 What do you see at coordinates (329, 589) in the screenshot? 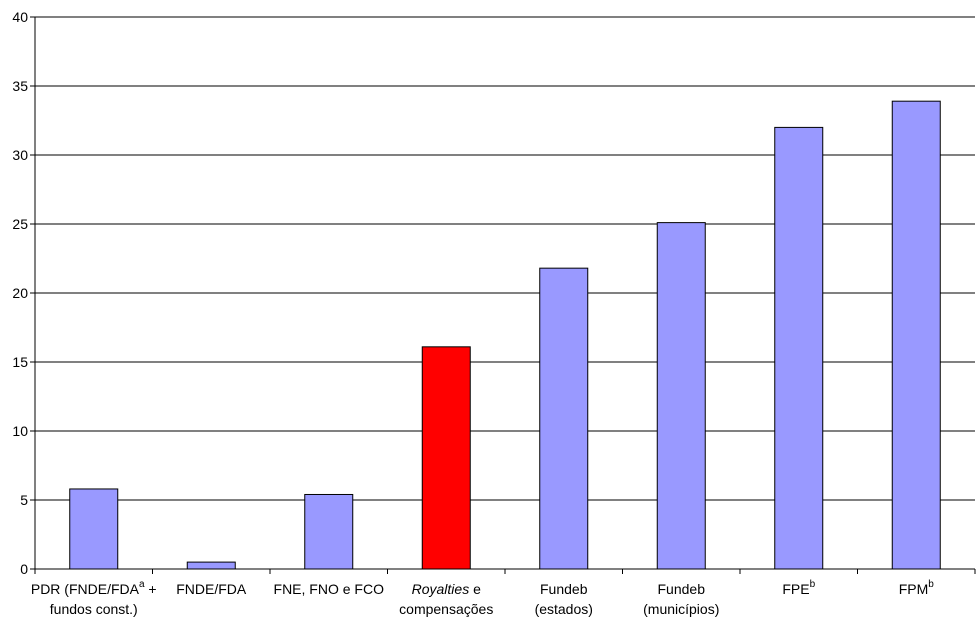
I see `x-category-label: FNE, FNO e FCO` at bounding box center [329, 589].